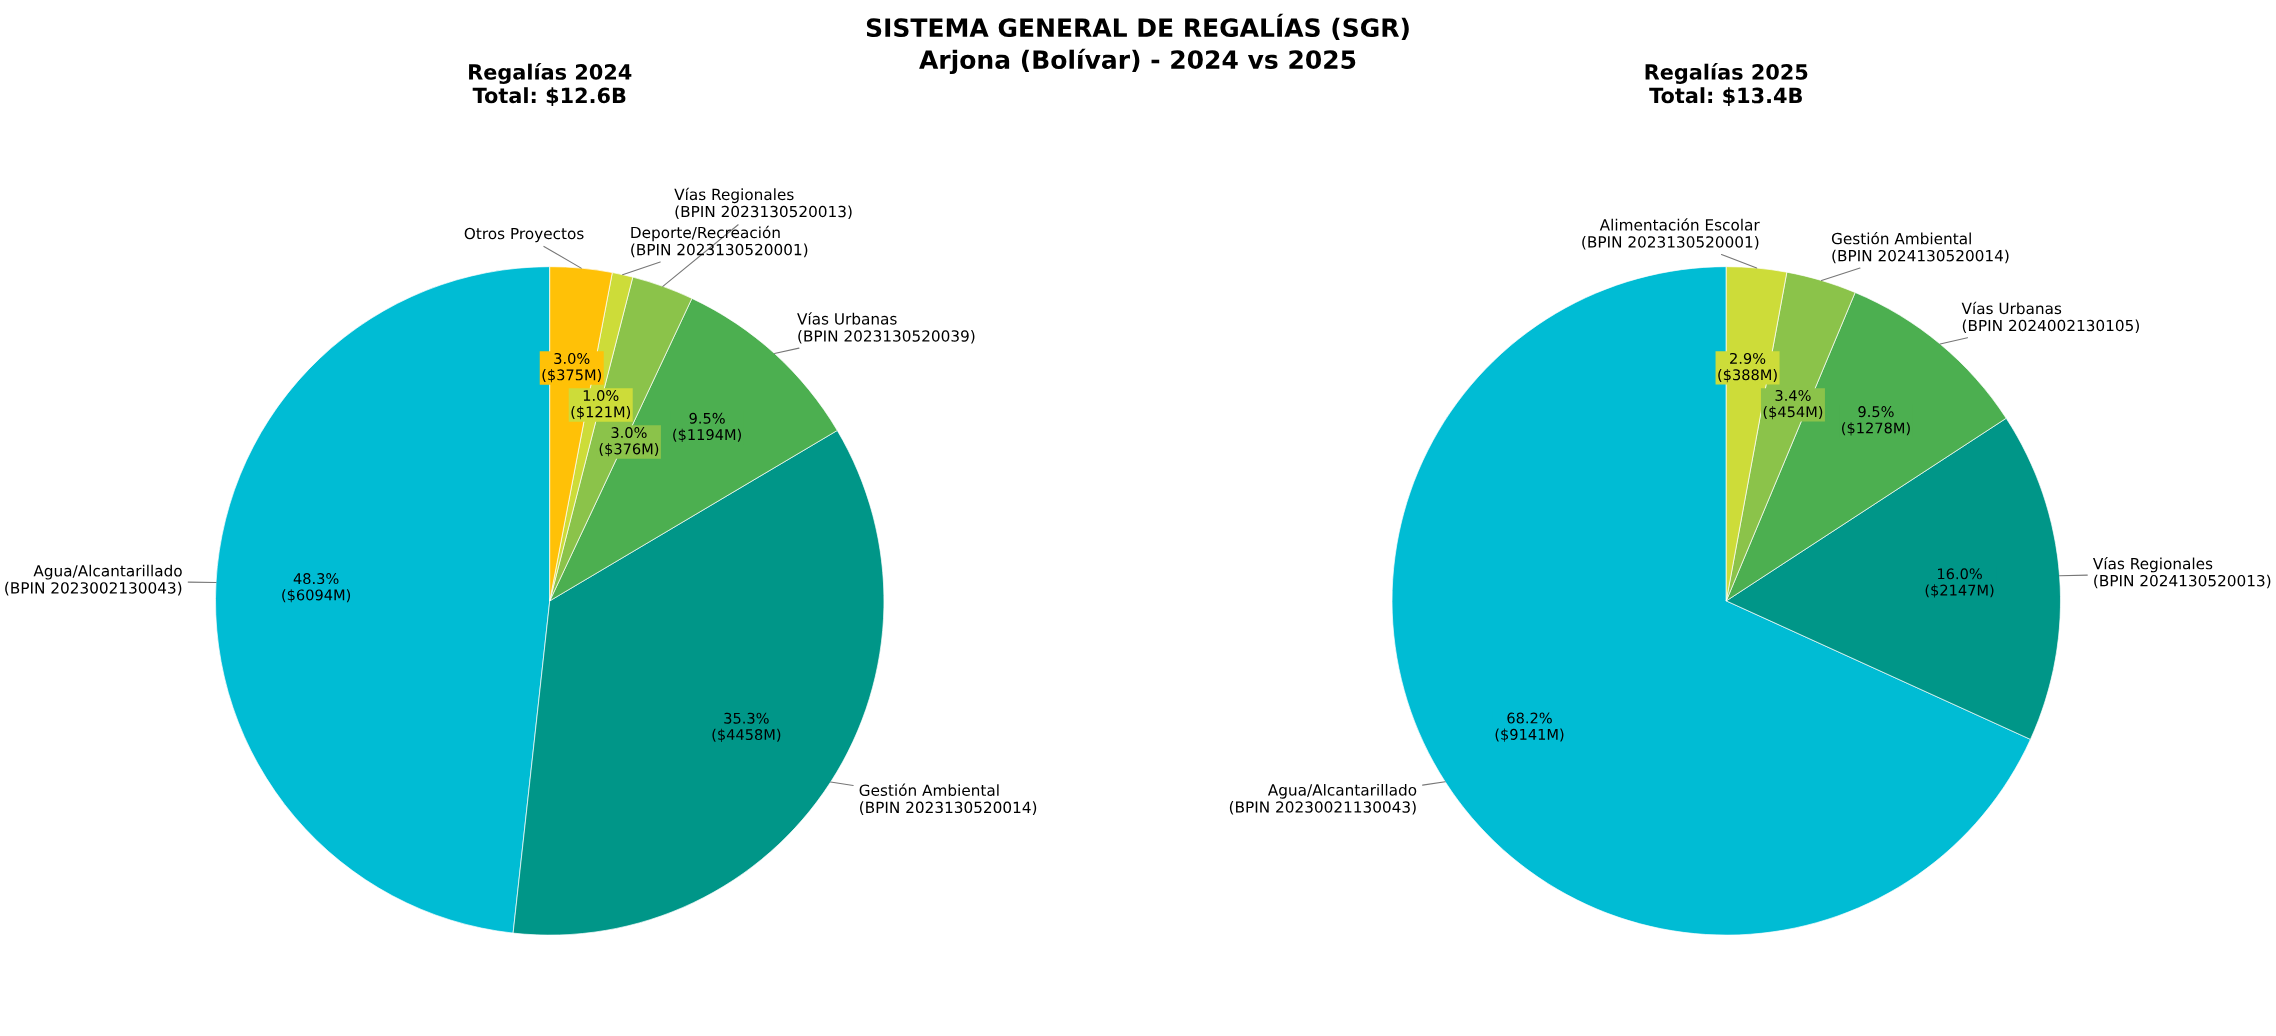 The height and width of the screenshot is (1036, 2276). Describe the element at coordinates (1137, 27) in the screenshot. I see `text: SISTEMA GENERAL DE REGALÍAS (SGR)` at that location.